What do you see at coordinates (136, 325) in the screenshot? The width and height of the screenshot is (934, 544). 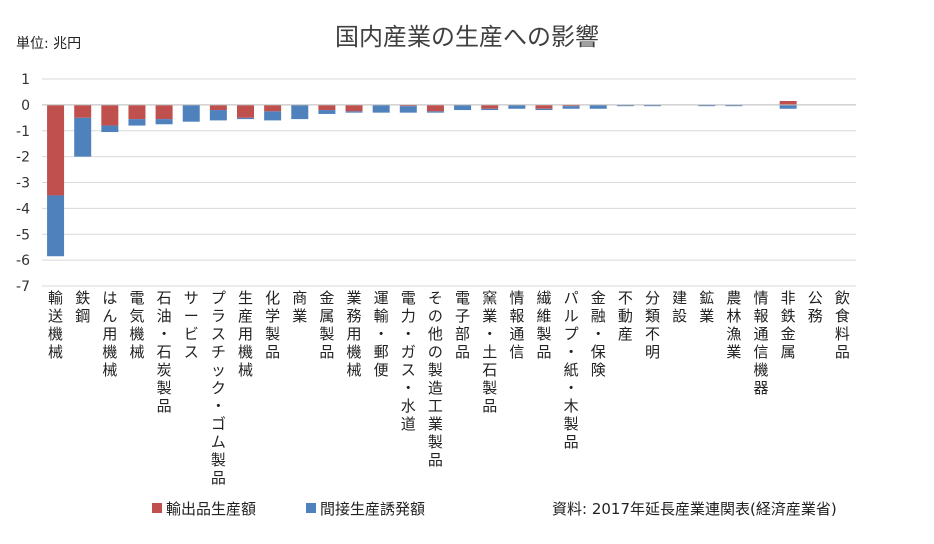 I see `x-category-label: 電気機械` at bounding box center [136, 325].